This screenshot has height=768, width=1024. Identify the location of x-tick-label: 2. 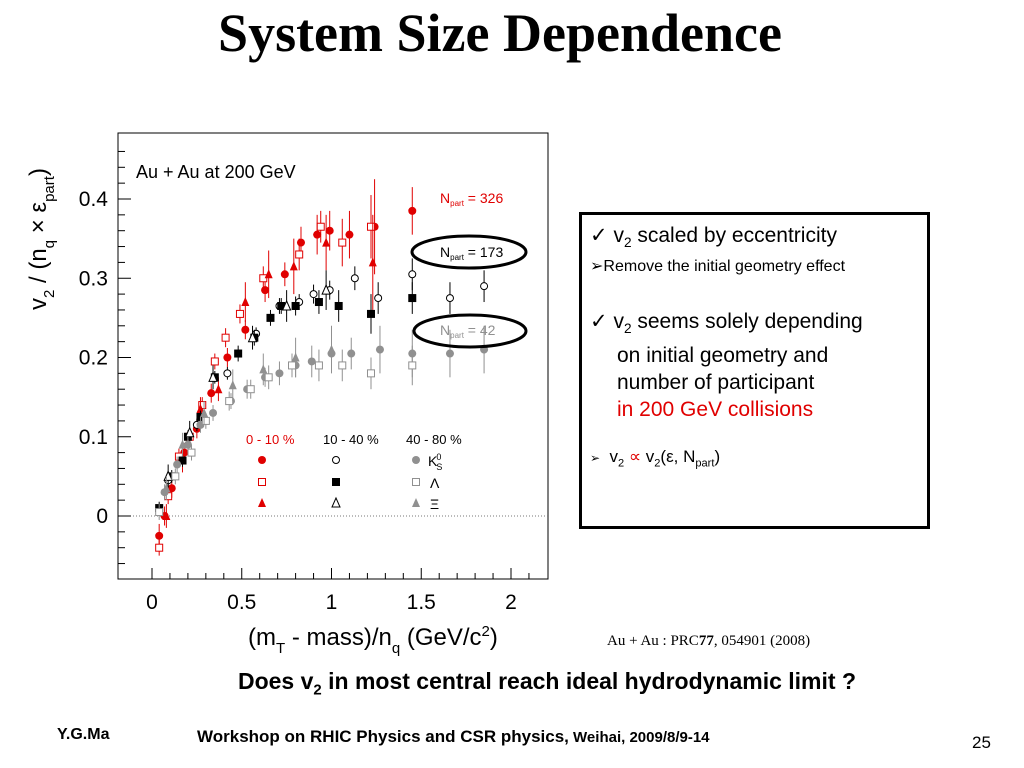
(511, 602).